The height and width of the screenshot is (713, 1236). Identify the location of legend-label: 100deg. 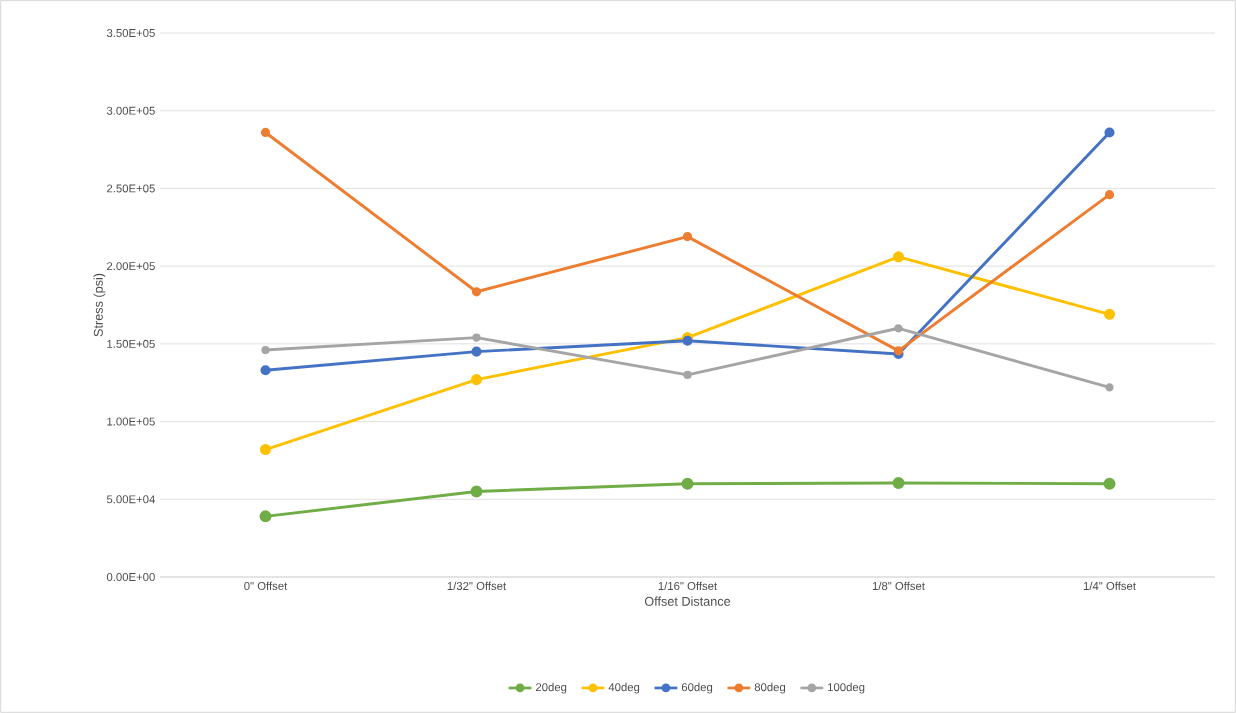
(846, 688).